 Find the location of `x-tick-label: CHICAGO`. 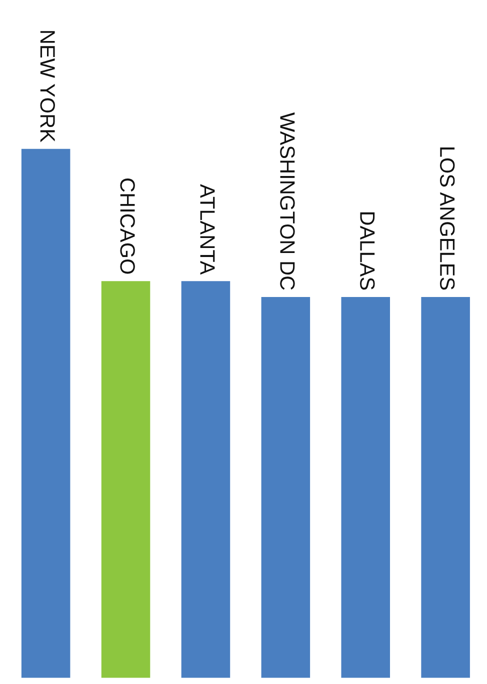

x-tick-label: CHICAGO is located at coordinates (127, 226).